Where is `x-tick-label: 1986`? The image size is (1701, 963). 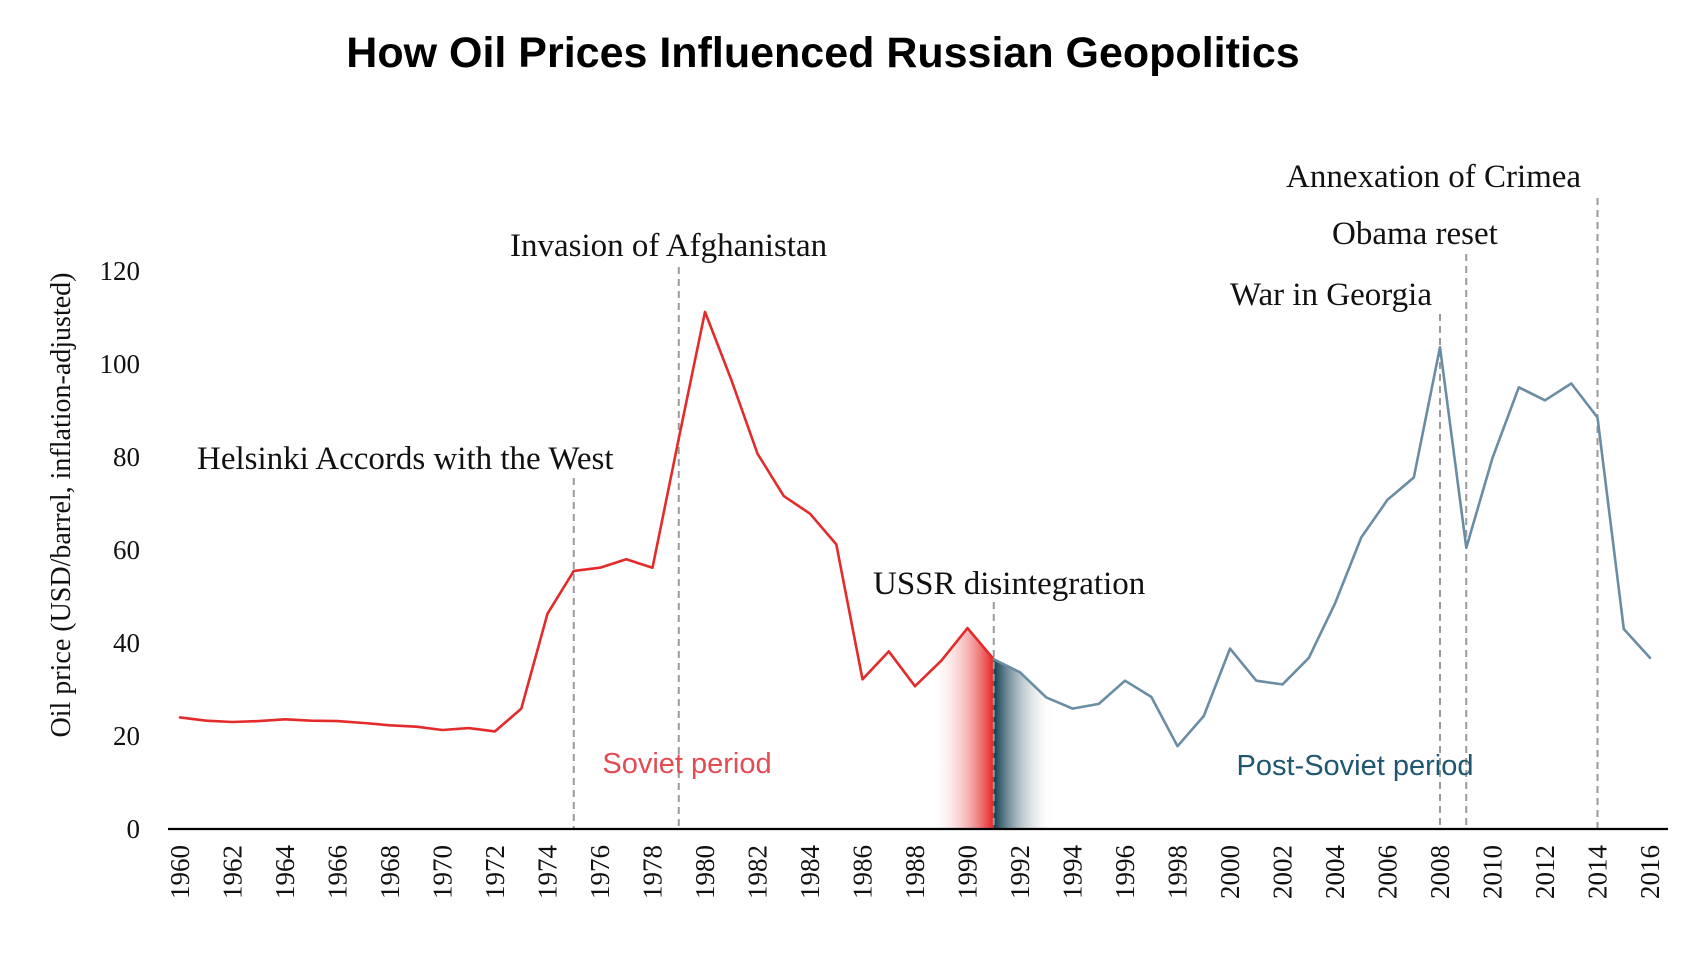
x-tick-label: 1986 is located at coordinates (863, 872).